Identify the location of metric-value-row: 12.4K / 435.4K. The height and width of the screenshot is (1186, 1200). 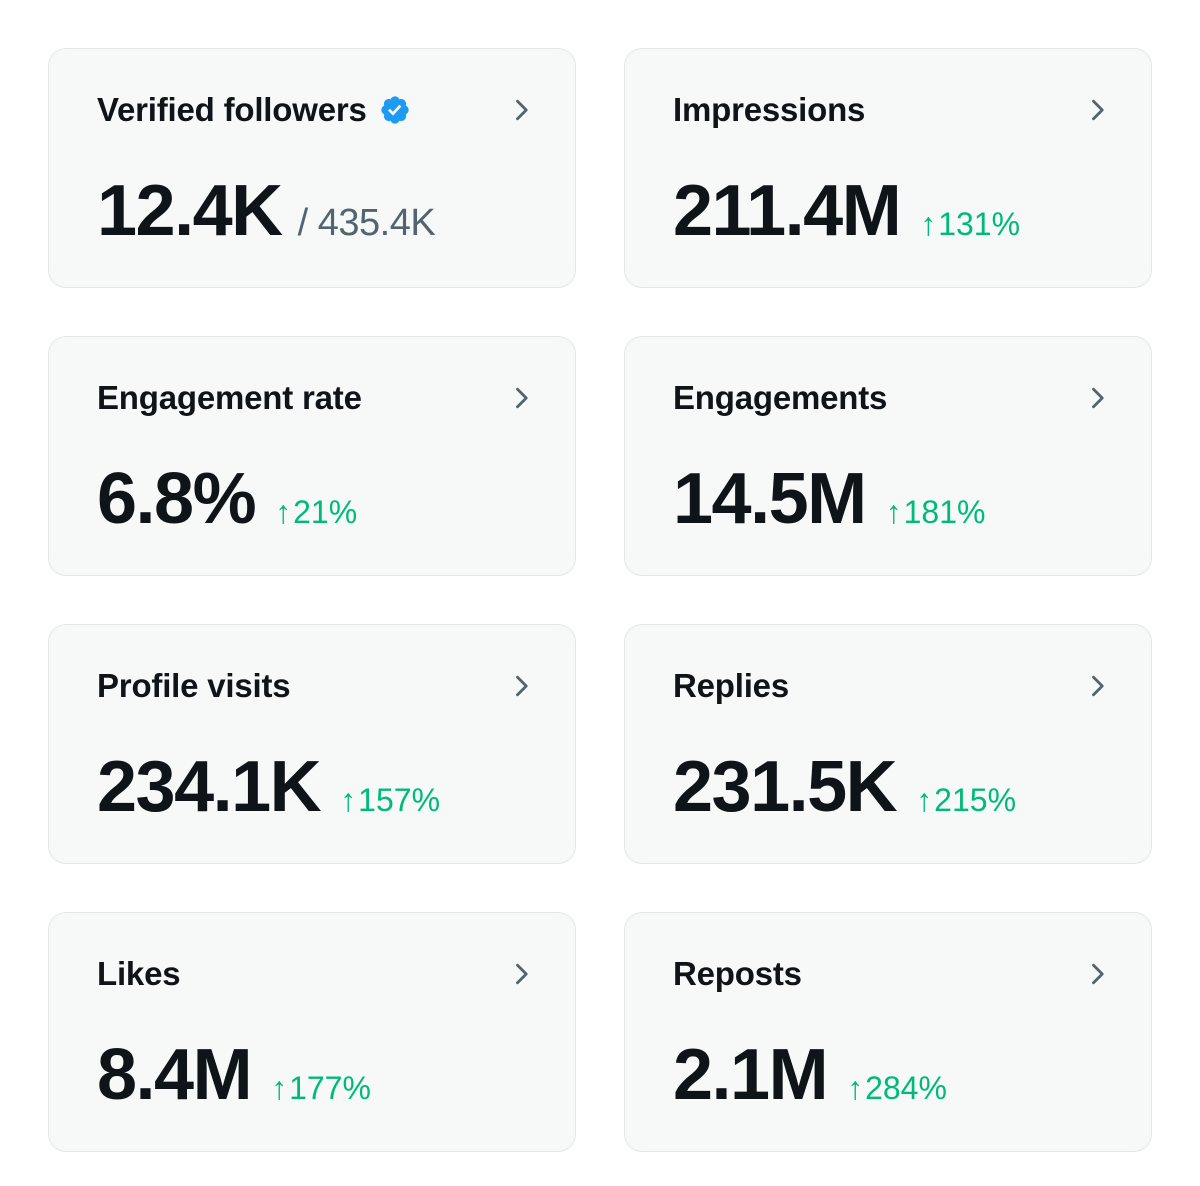
(316, 211).